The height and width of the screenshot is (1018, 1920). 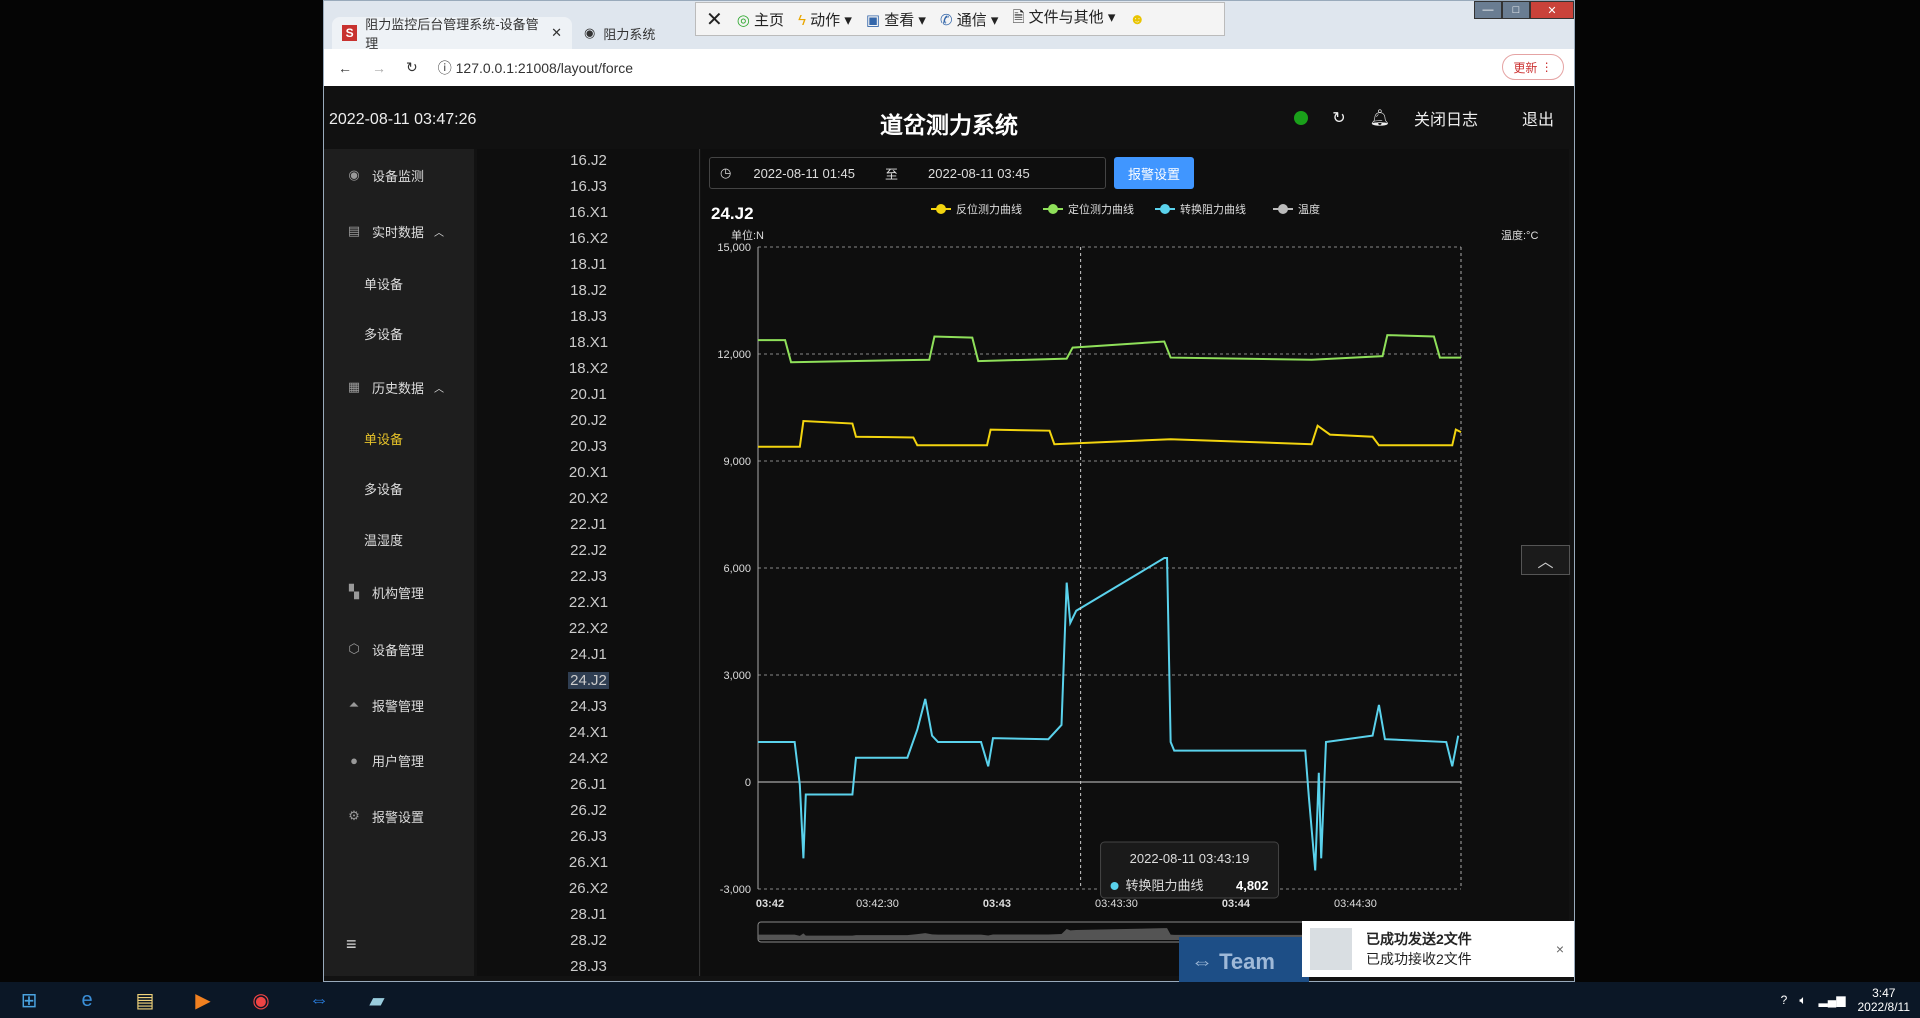 What do you see at coordinates (29, 1000) in the screenshot?
I see `start-button: ⊞` at bounding box center [29, 1000].